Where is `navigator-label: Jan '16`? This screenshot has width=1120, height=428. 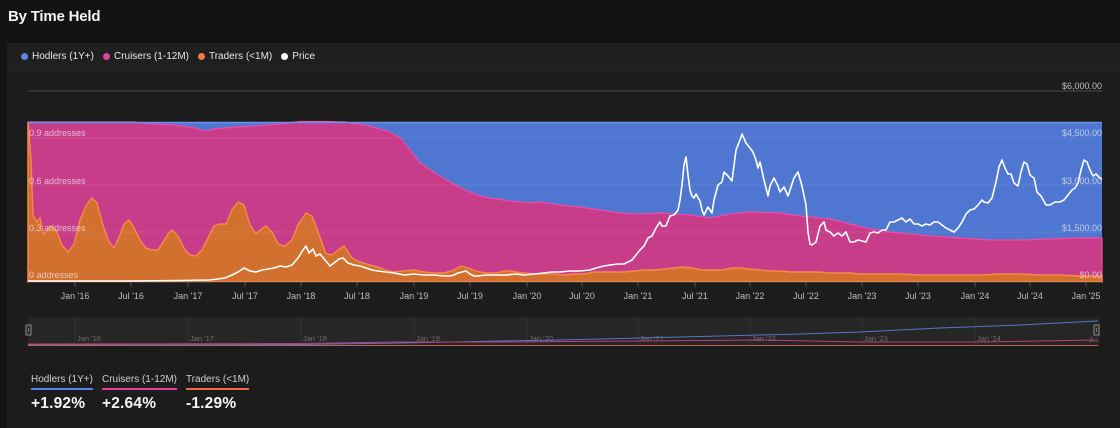 navigator-label: Jan '16 is located at coordinates (89, 338).